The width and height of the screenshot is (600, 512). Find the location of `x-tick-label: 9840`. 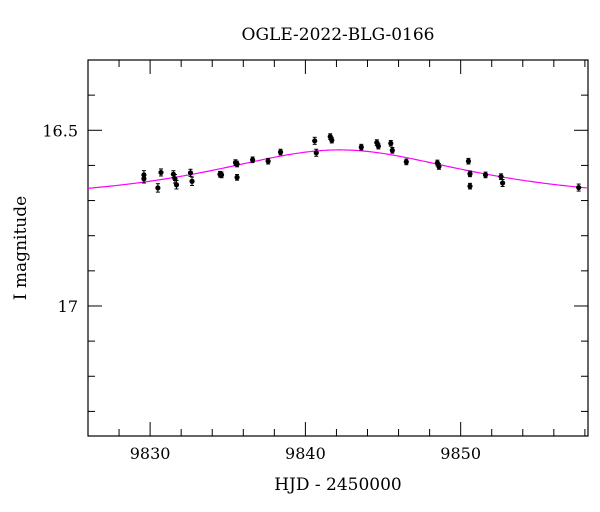

x-tick-label: 9840 is located at coordinates (305, 453).